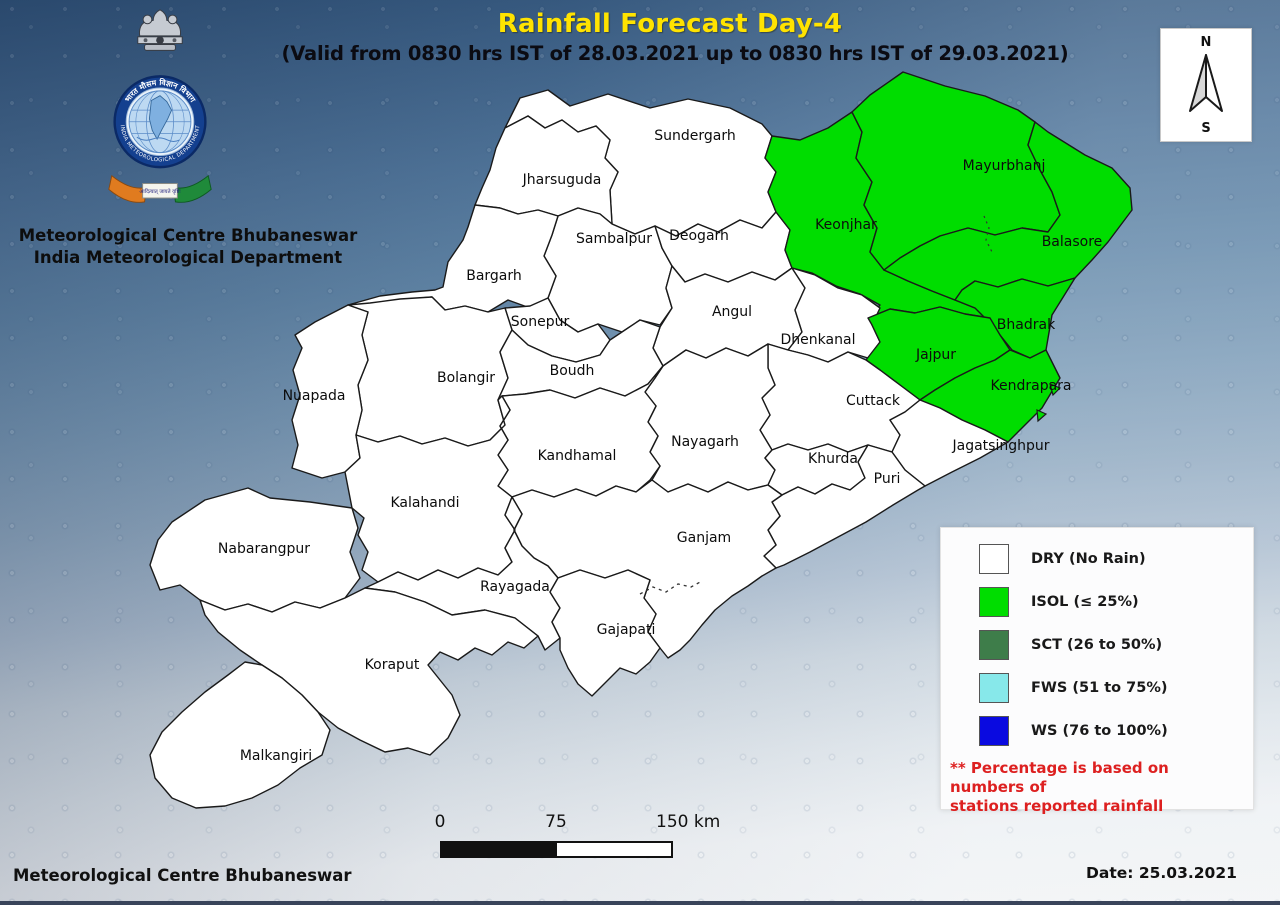 Image resolution: width=1280 pixels, height=905 pixels. I want to click on scalebar-label-end: 150 km, so click(688, 822).